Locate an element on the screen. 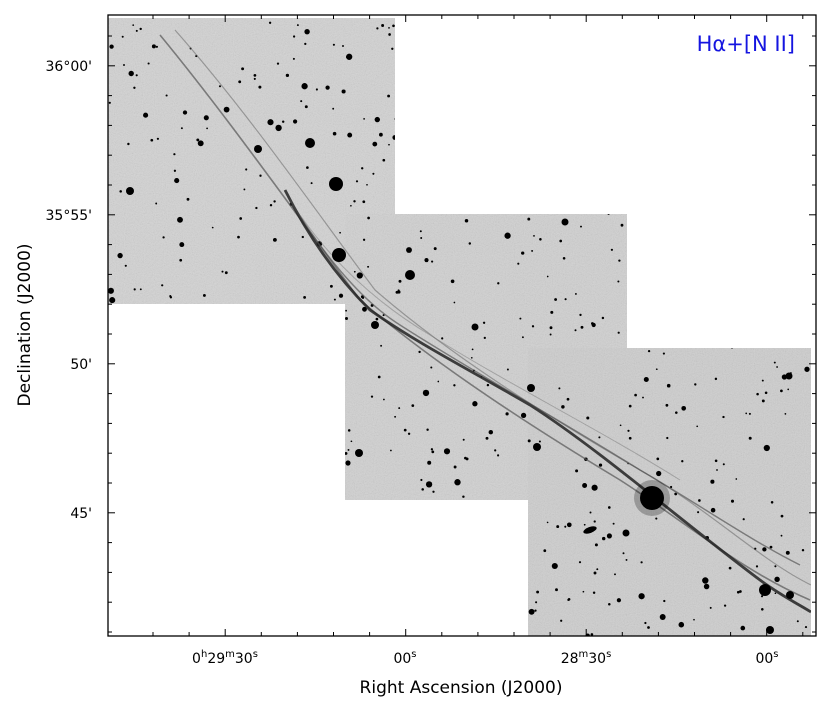  y-tick-label: 36°00' is located at coordinates (69, 67).